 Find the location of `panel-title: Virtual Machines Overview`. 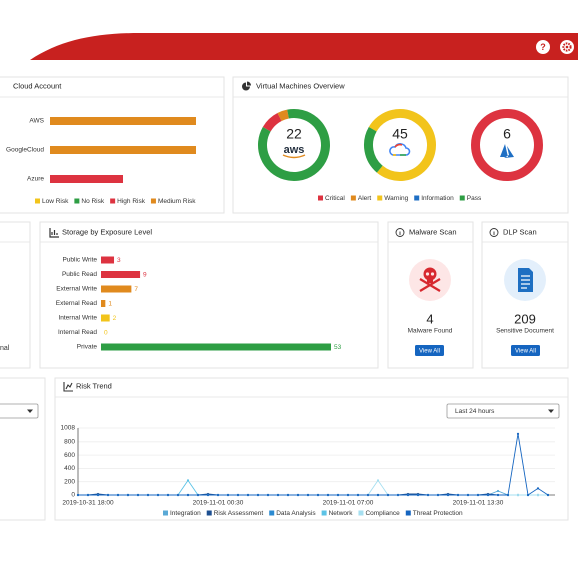

panel-title: Virtual Machines Overview is located at coordinates (300, 85).